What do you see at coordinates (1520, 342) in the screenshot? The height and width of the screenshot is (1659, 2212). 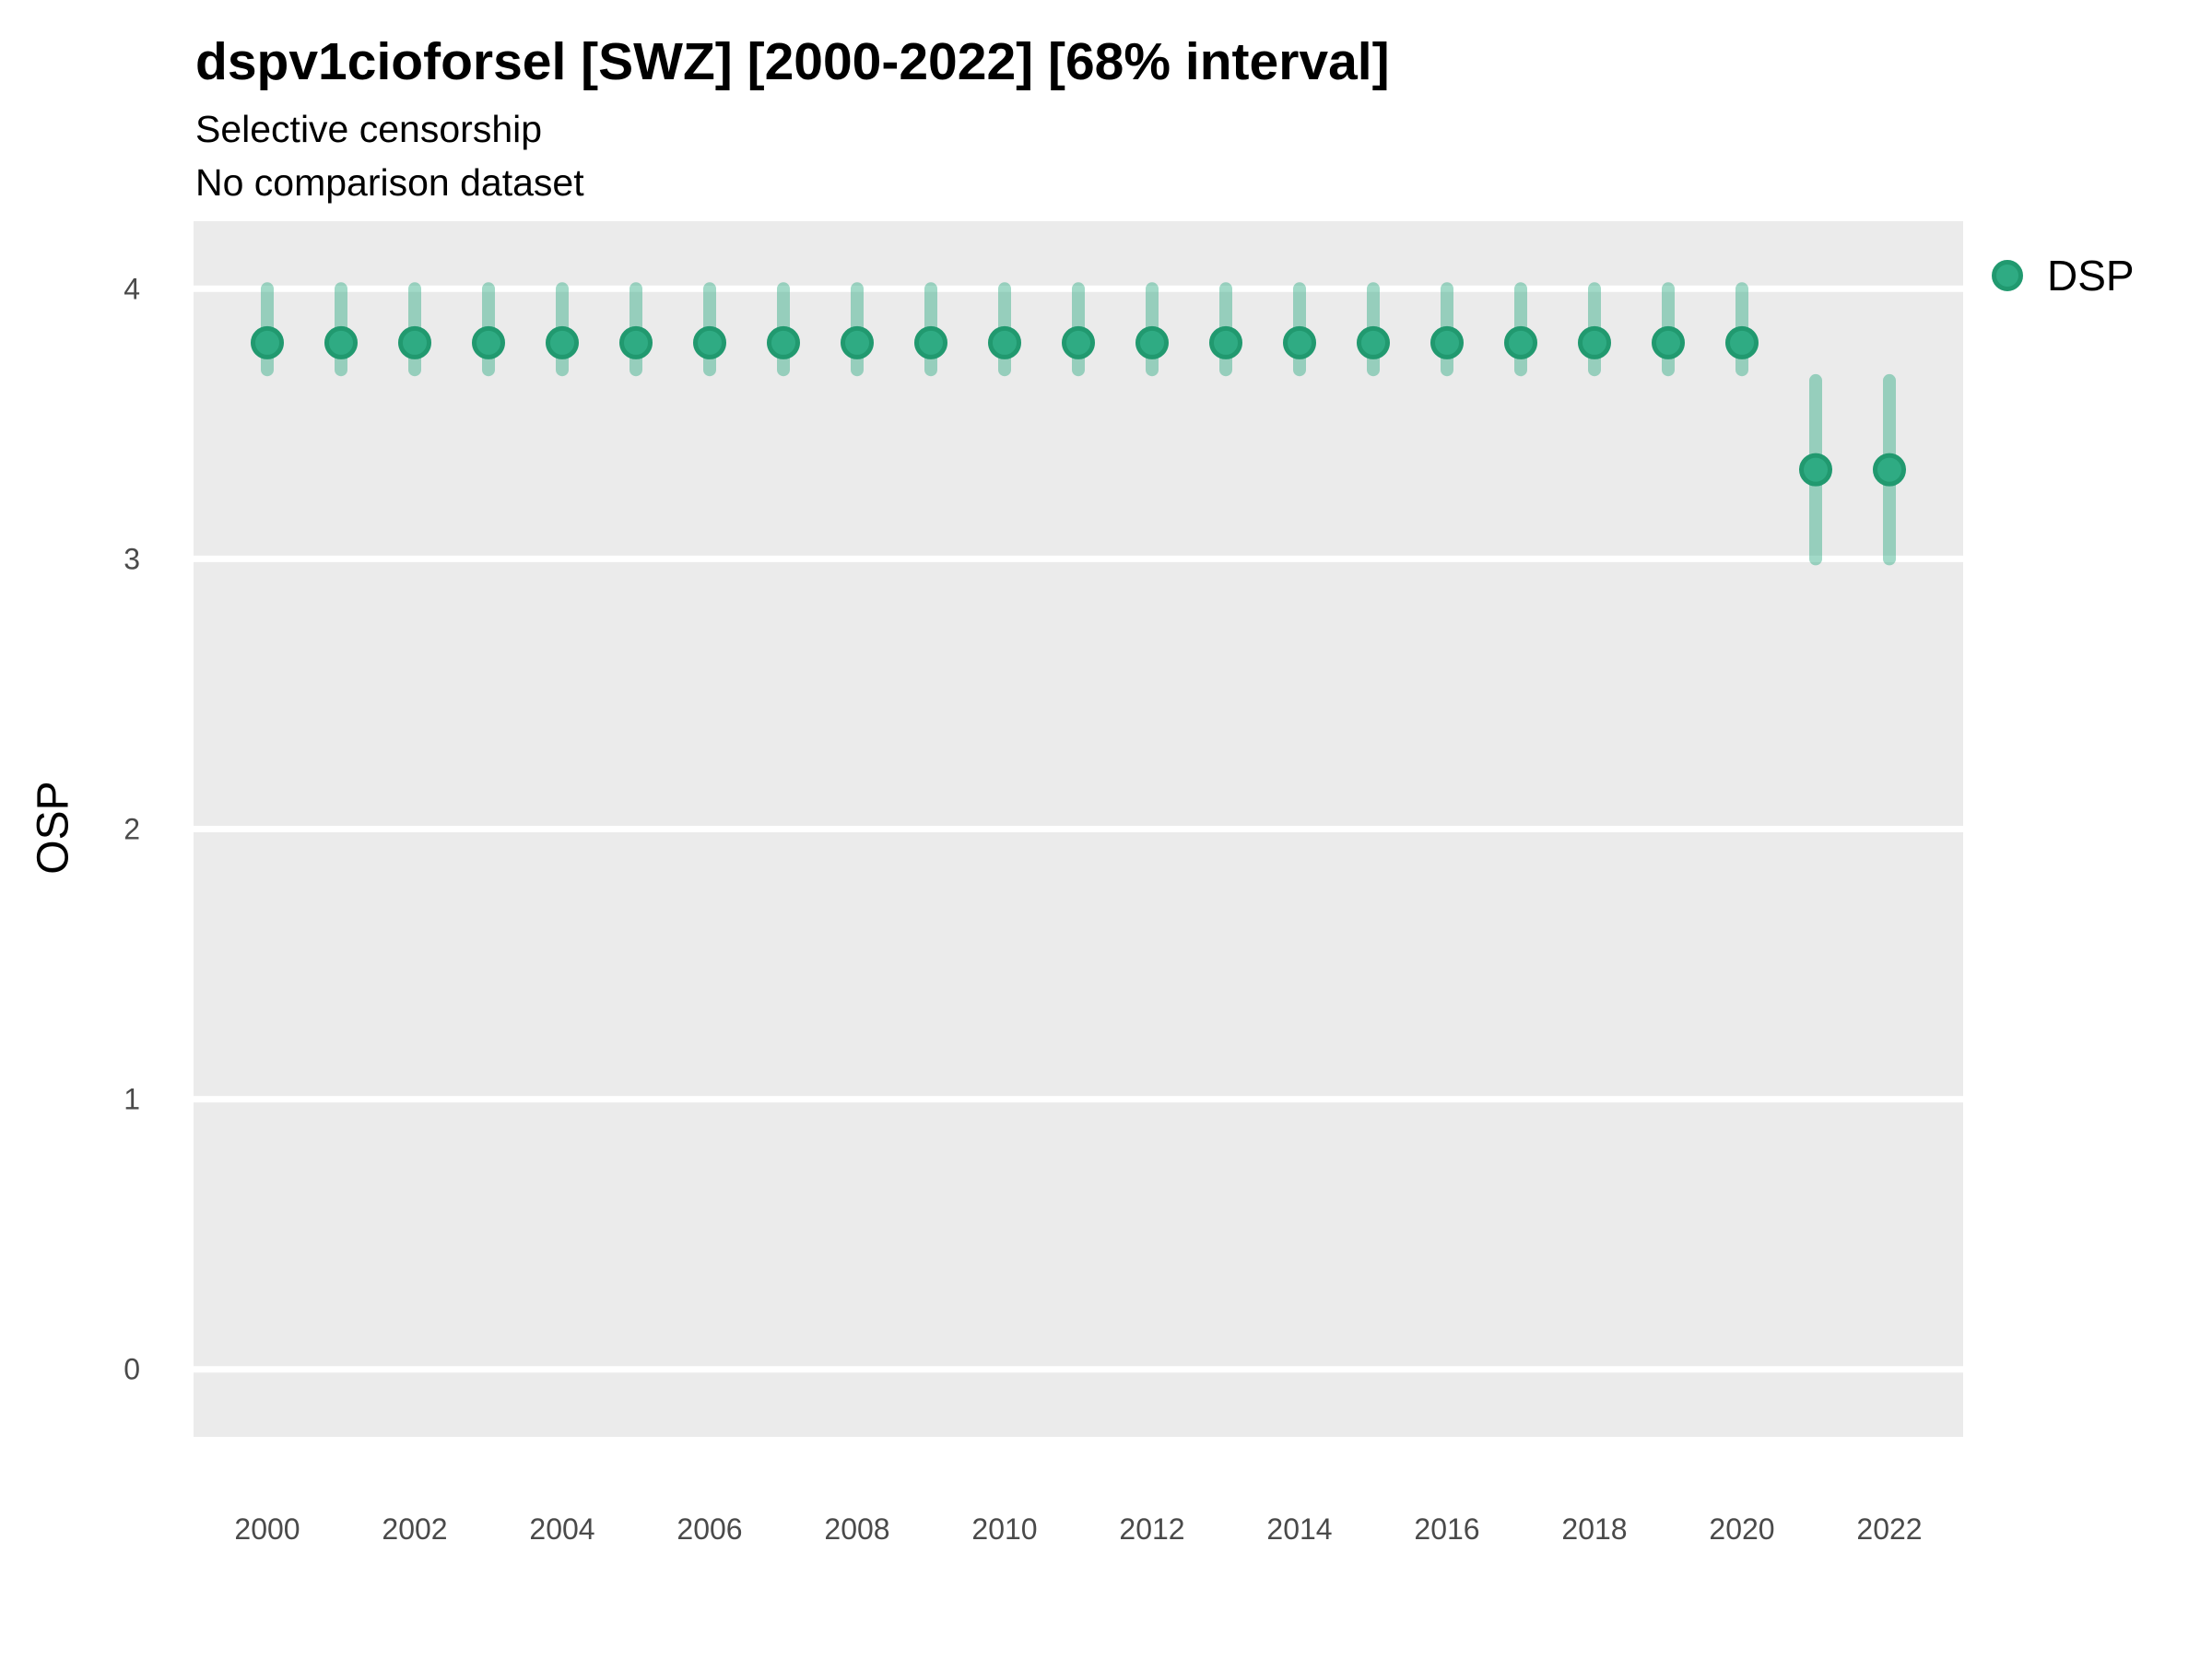 I see `data-point-2017` at bounding box center [1520, 342].